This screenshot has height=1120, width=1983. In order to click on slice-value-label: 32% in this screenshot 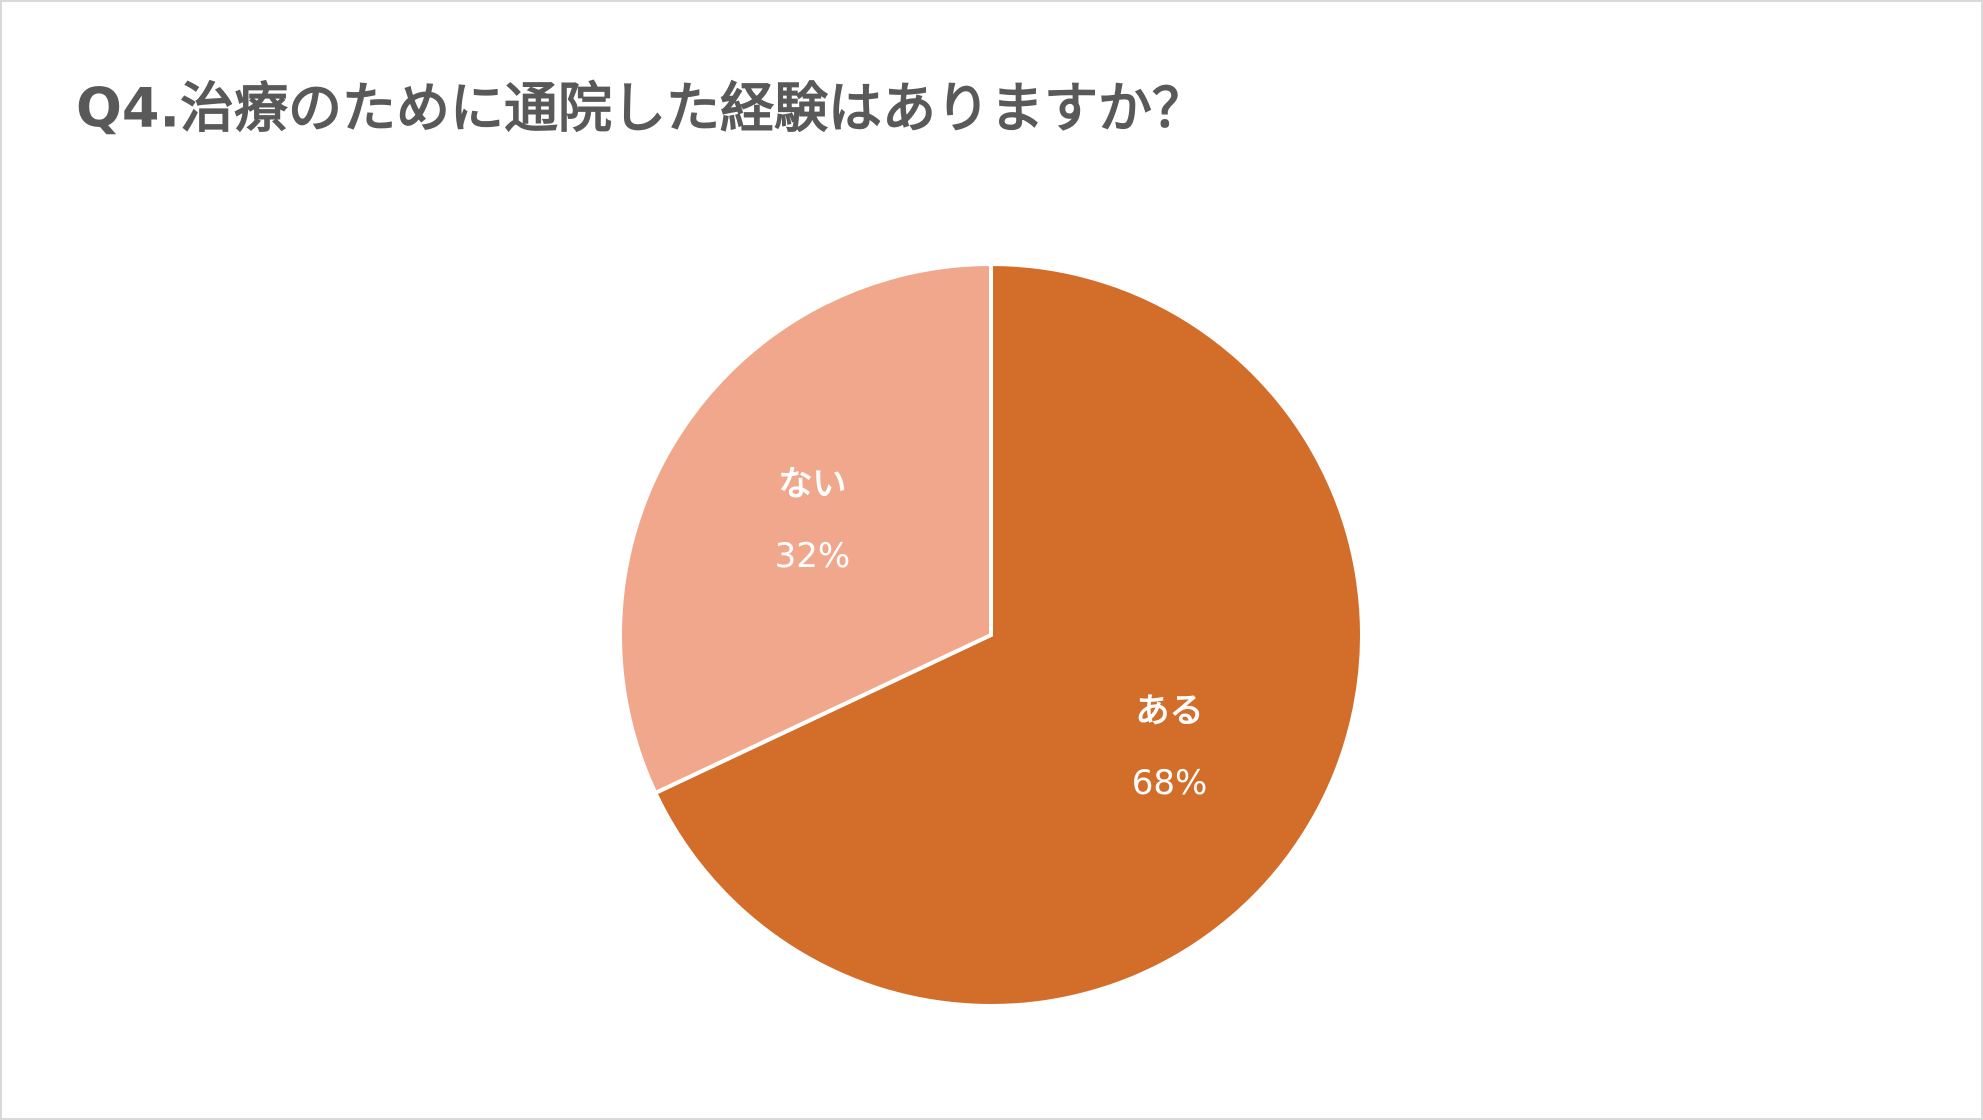, I will do `click(813, 556)`.